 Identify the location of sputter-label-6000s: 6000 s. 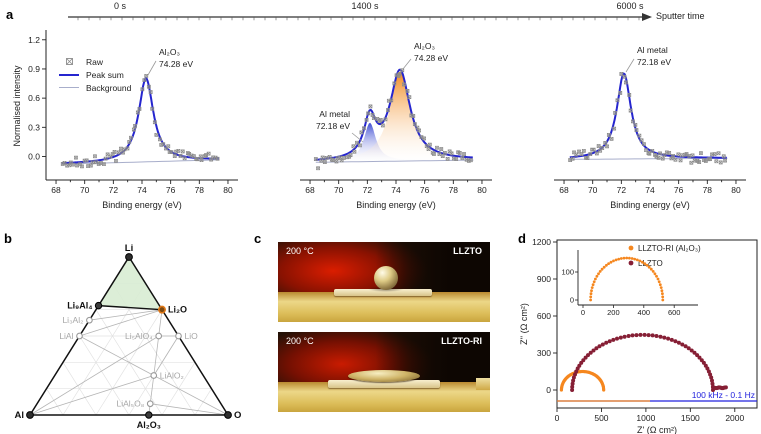
(630, 6).